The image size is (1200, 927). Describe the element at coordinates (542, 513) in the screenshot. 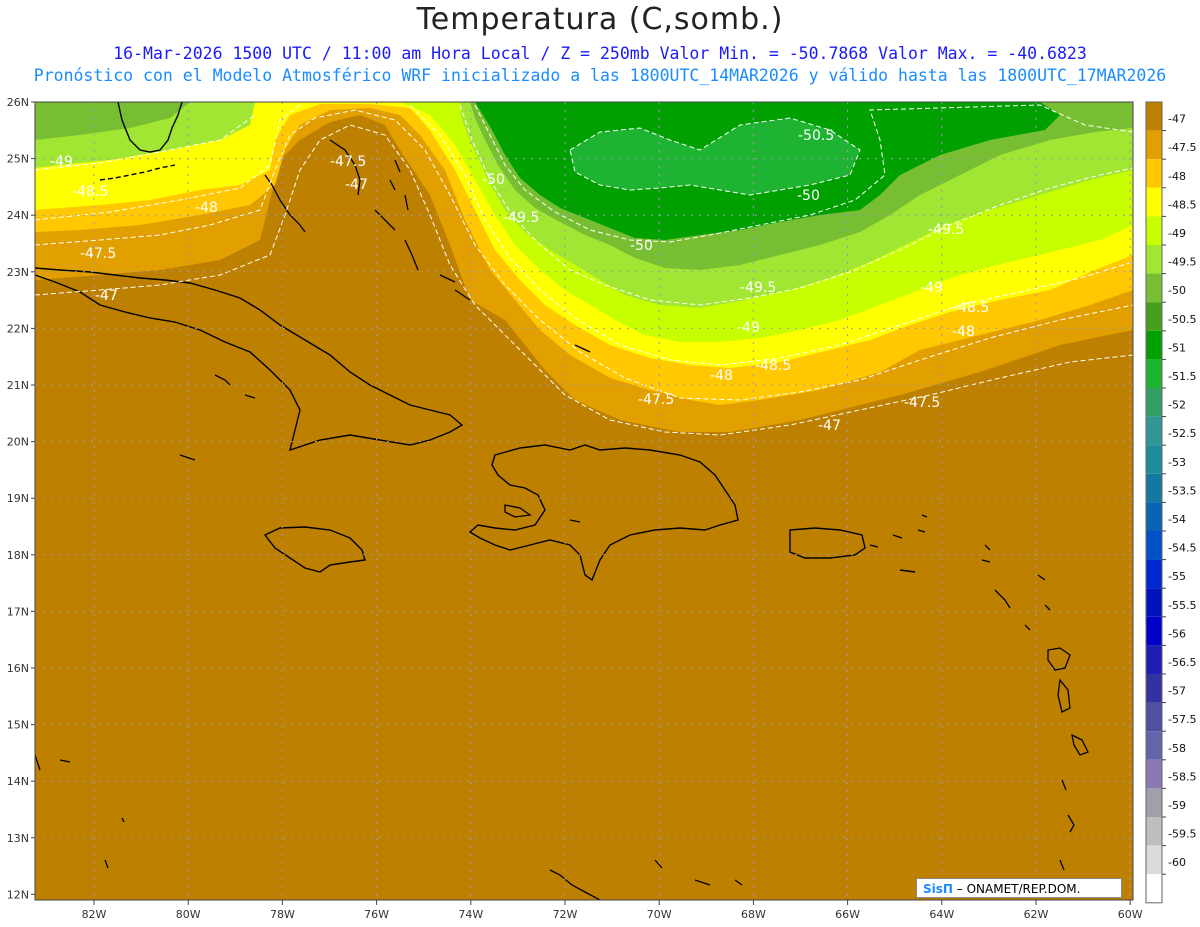

I see `coastline-hispaniola-gonave` at that location.